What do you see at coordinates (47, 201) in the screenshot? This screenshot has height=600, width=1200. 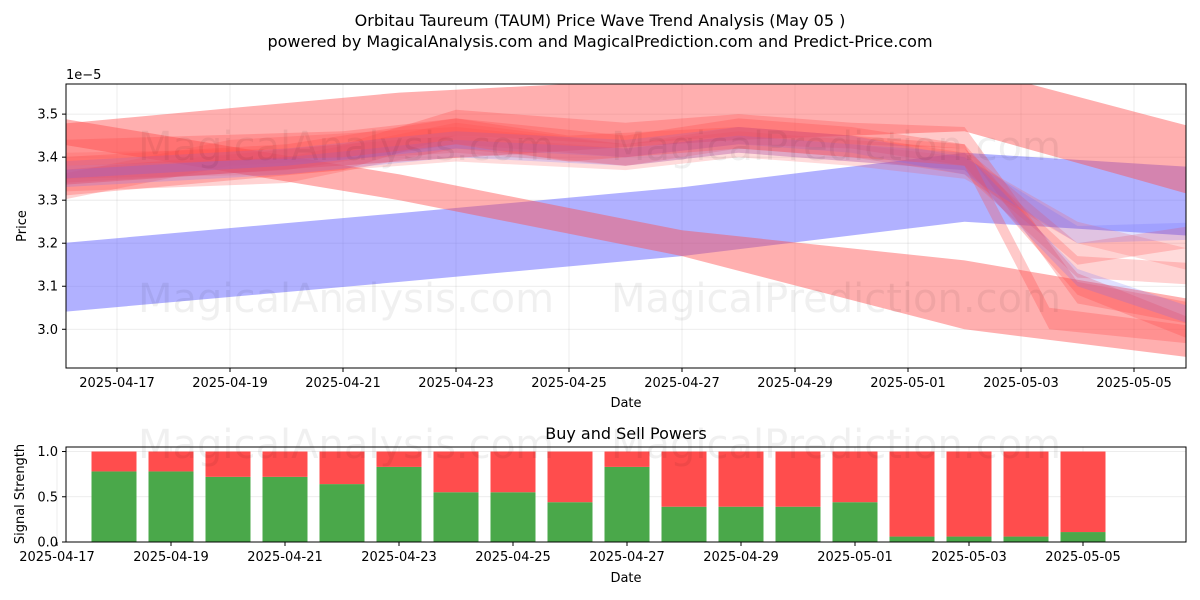 I see `price-y-tick-label: 3.3` at bounding box center [47, 201].